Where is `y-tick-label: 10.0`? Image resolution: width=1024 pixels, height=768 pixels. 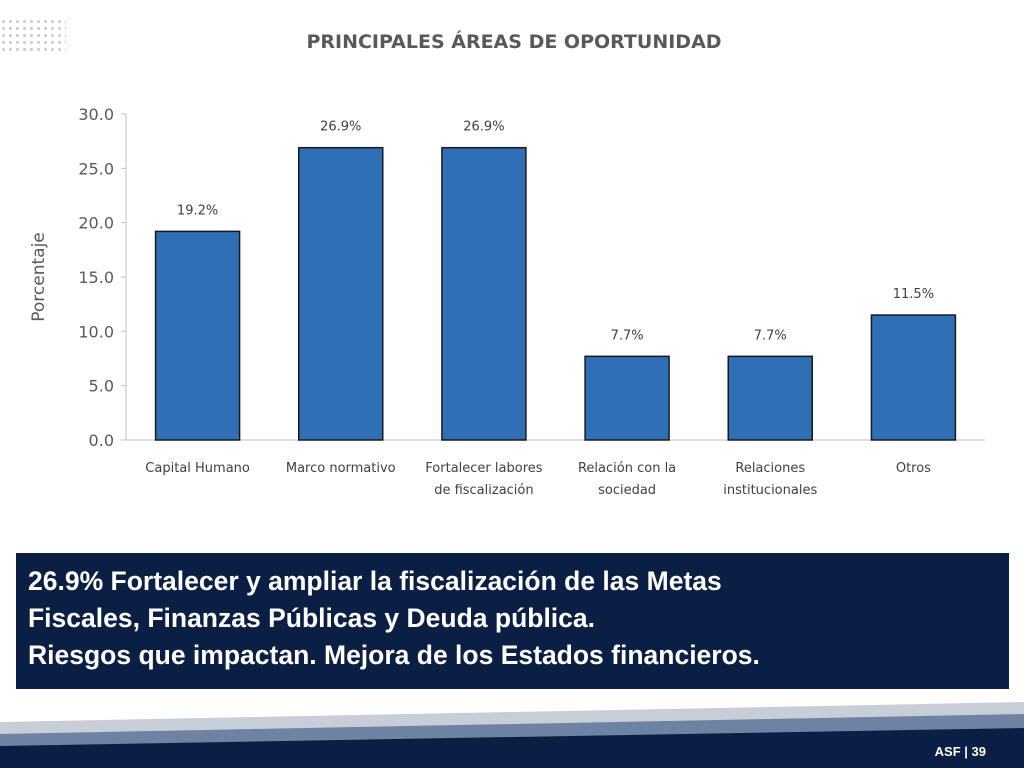 y-tick-label: 10.0 is located at coordinates (96, 331).